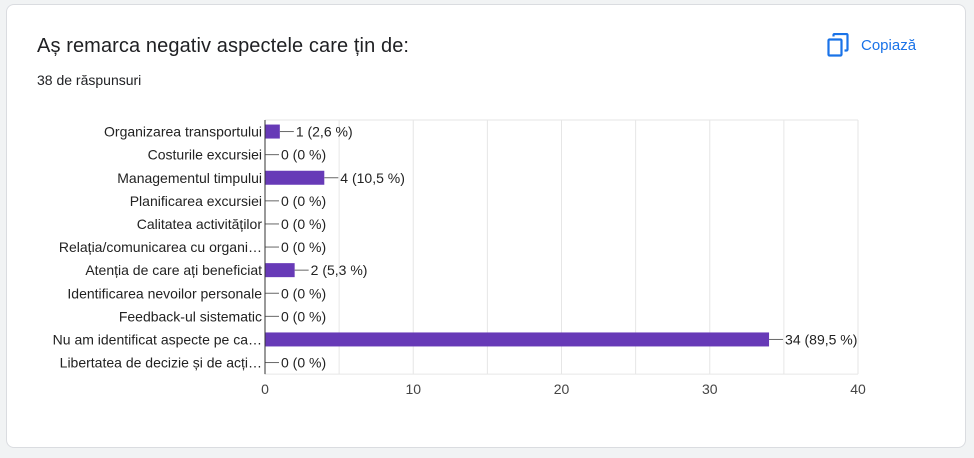 This screenshot has width=974, height=458. I want to click on copy-icon, so click(838, 45).